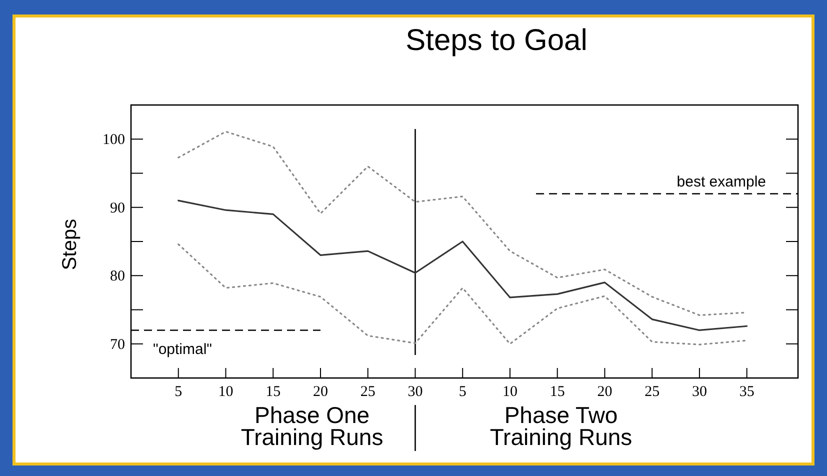 The width and height of the screenshot is (827, 476). Describe the element at coordinates (117, 276) in the screenshot. I see `y-tick-label: 80` at that location.